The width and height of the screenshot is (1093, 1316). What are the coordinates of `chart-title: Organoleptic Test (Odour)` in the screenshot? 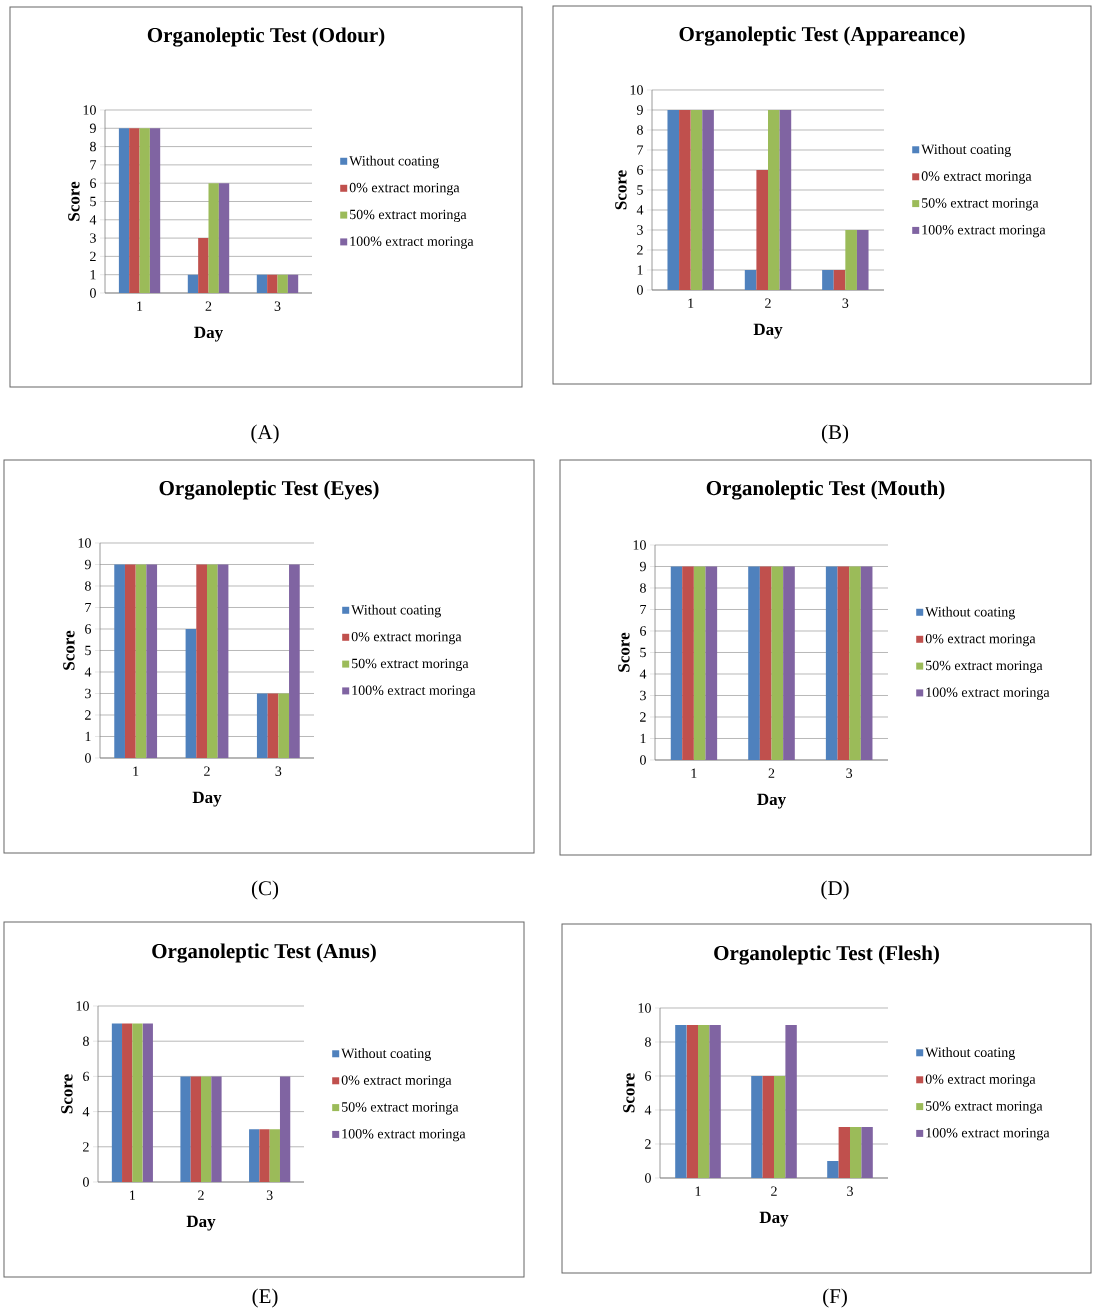 It's located at (266, 37).